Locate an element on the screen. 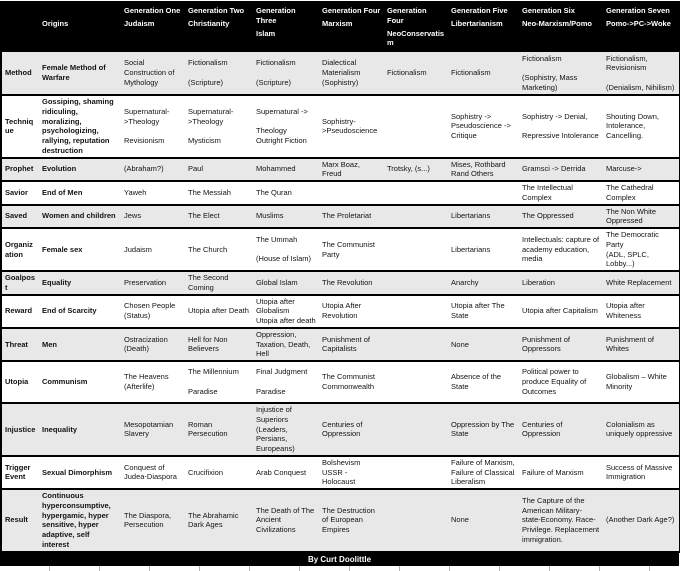  table-cell: Crucifixion is located at coordinates (219, 472).